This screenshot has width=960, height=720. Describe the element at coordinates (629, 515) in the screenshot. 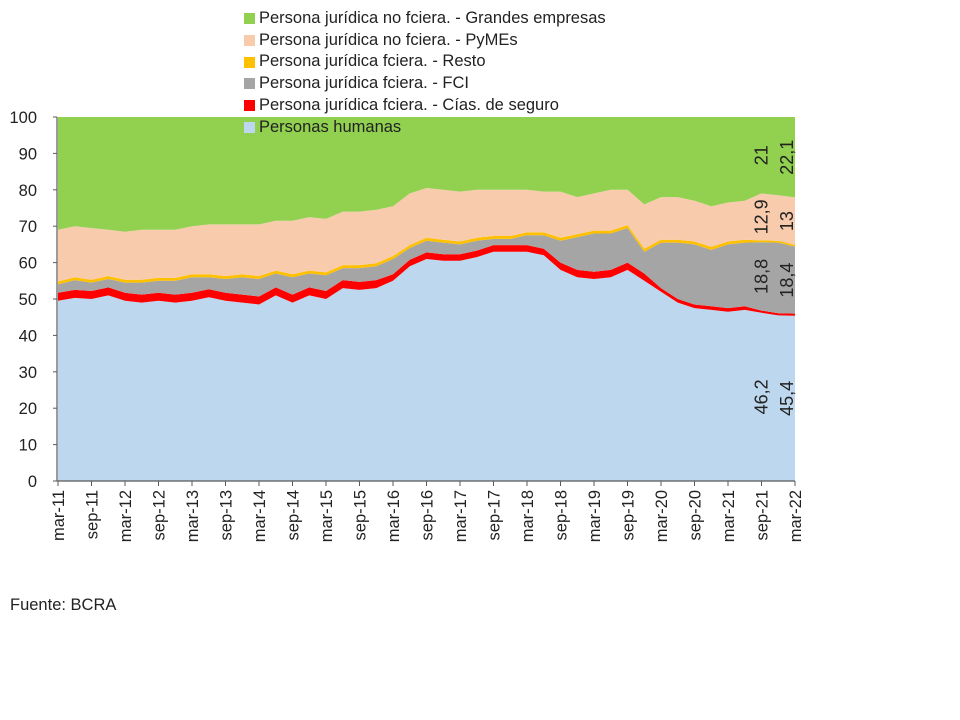

I see `x-tick-label: sep-19` at that location.